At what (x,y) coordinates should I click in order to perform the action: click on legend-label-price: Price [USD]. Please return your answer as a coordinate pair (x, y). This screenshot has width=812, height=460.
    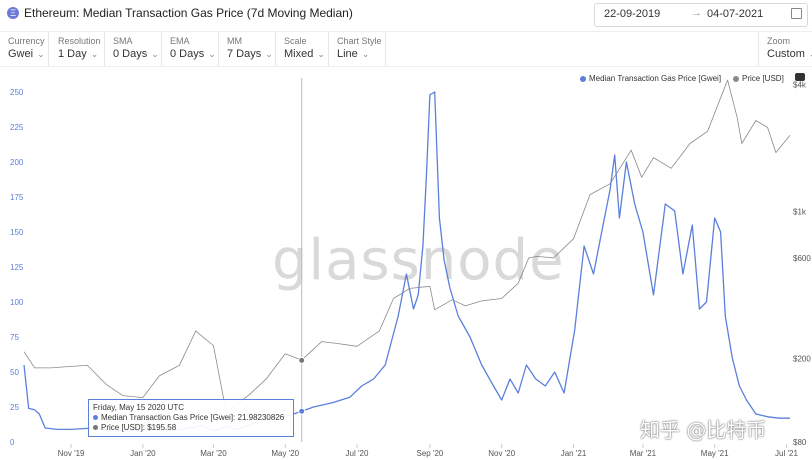
    Looking at the image, I should click on (763, 78).